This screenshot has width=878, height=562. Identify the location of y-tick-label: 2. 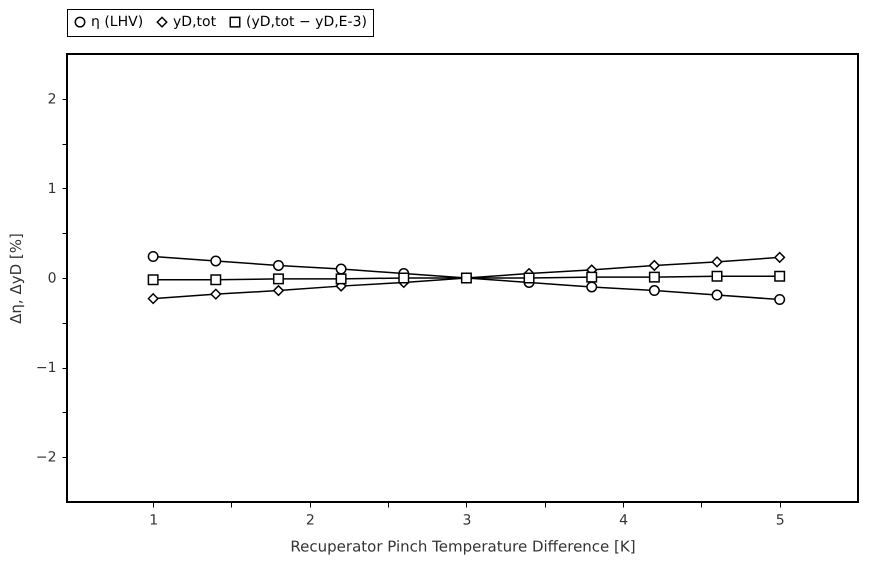
(52, 99).